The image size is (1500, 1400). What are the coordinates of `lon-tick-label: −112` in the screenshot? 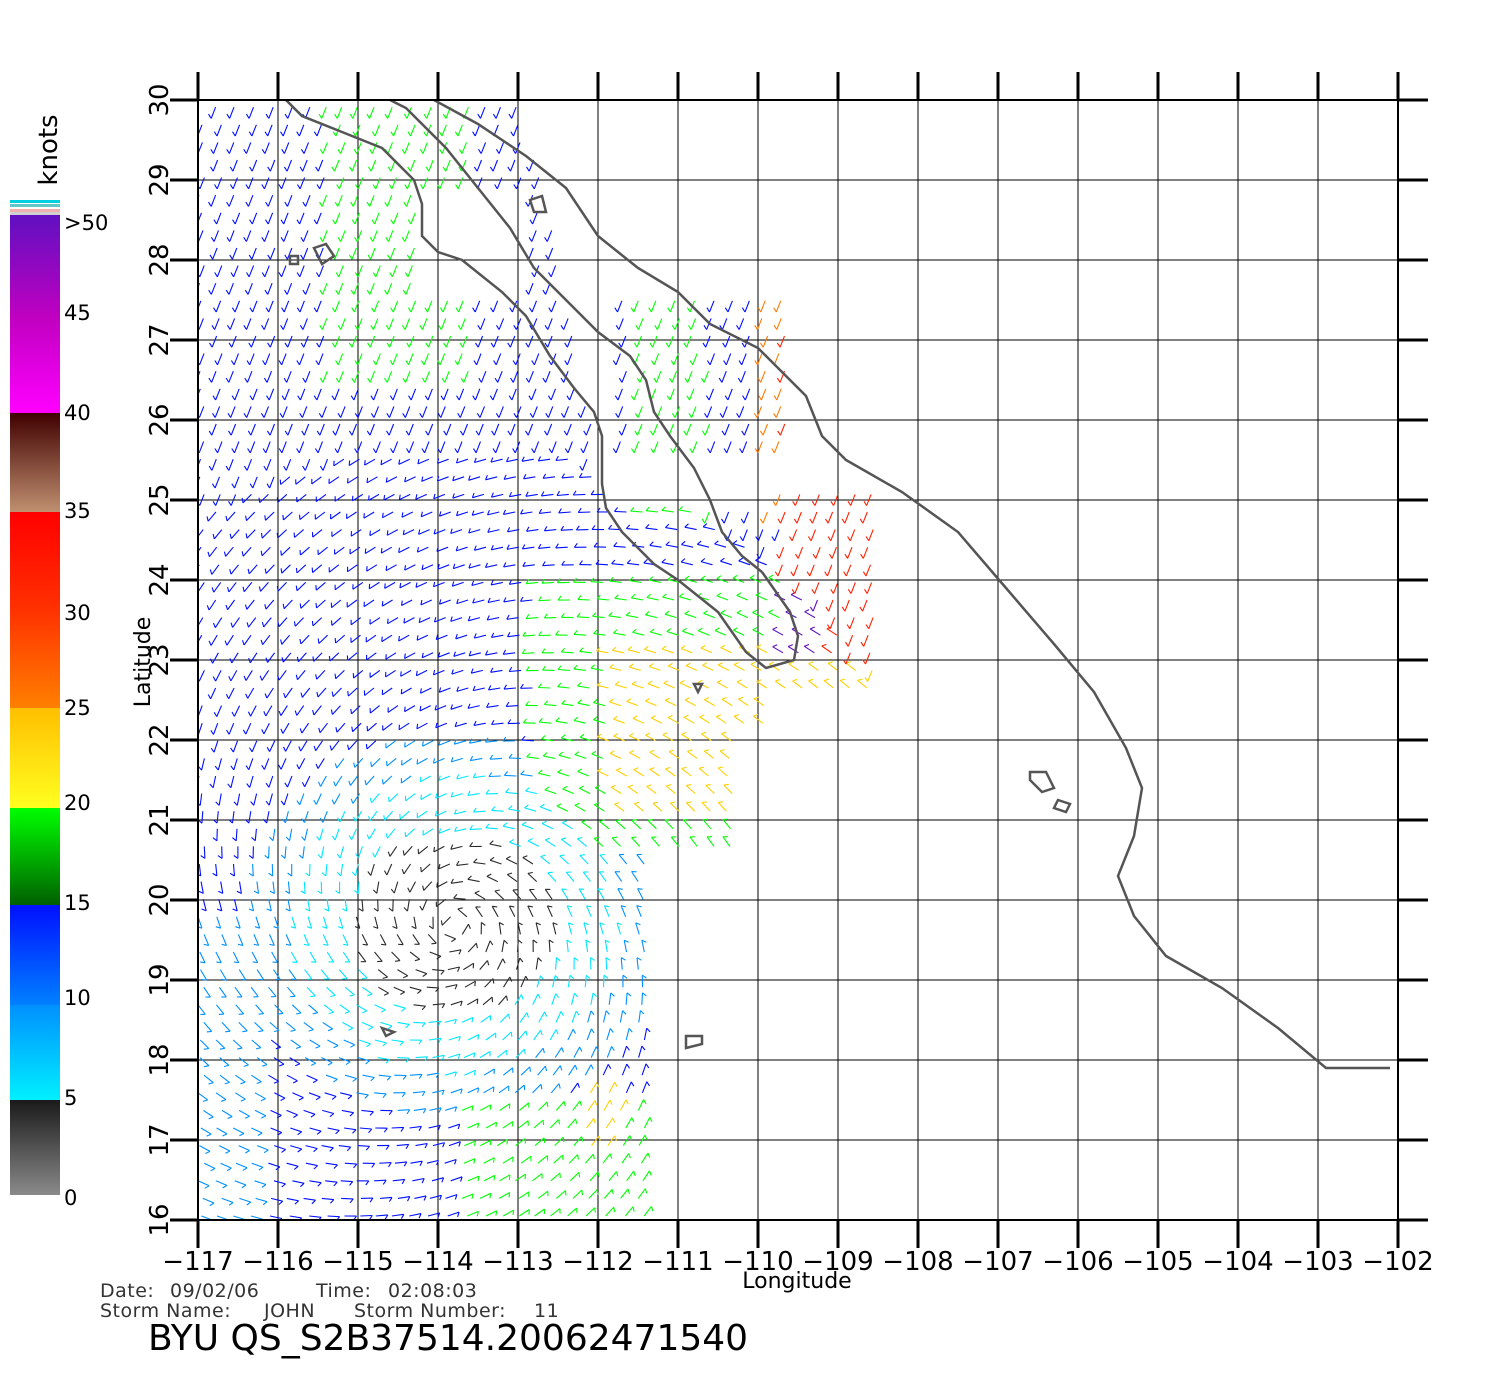 It's located at (597, 1262).